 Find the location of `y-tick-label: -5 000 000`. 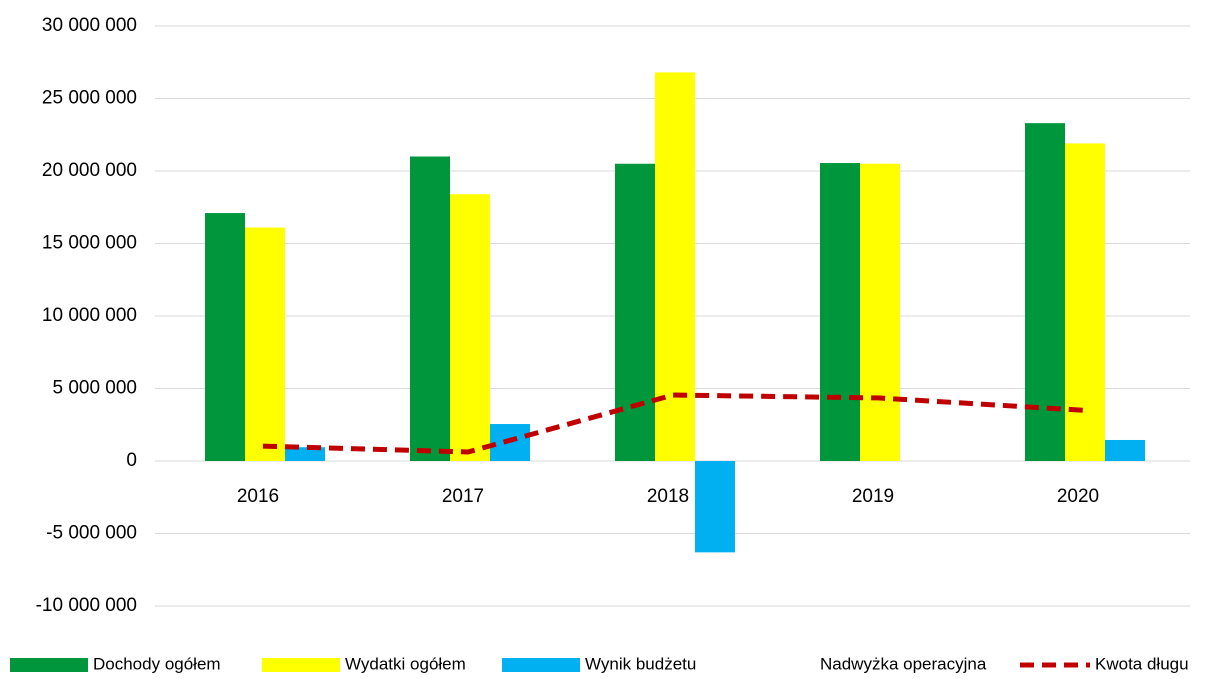

y-tick-label: -5 000 000 is located at coordinates (91, 533).